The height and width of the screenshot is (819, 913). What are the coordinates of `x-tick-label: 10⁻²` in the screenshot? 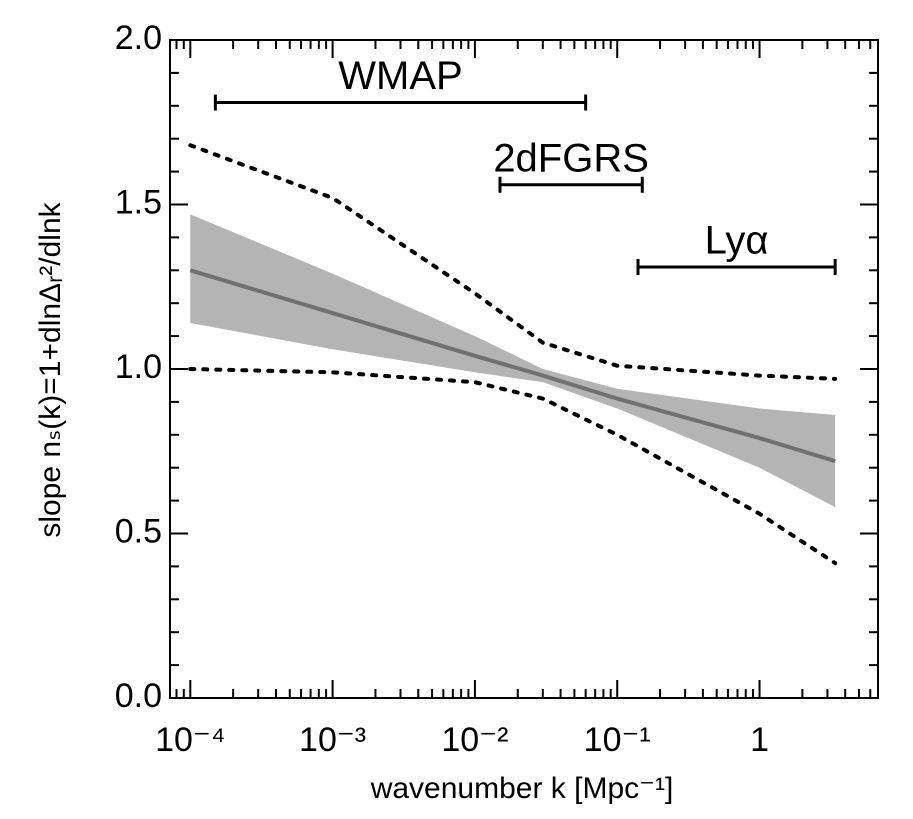 It's located at (474, 740).